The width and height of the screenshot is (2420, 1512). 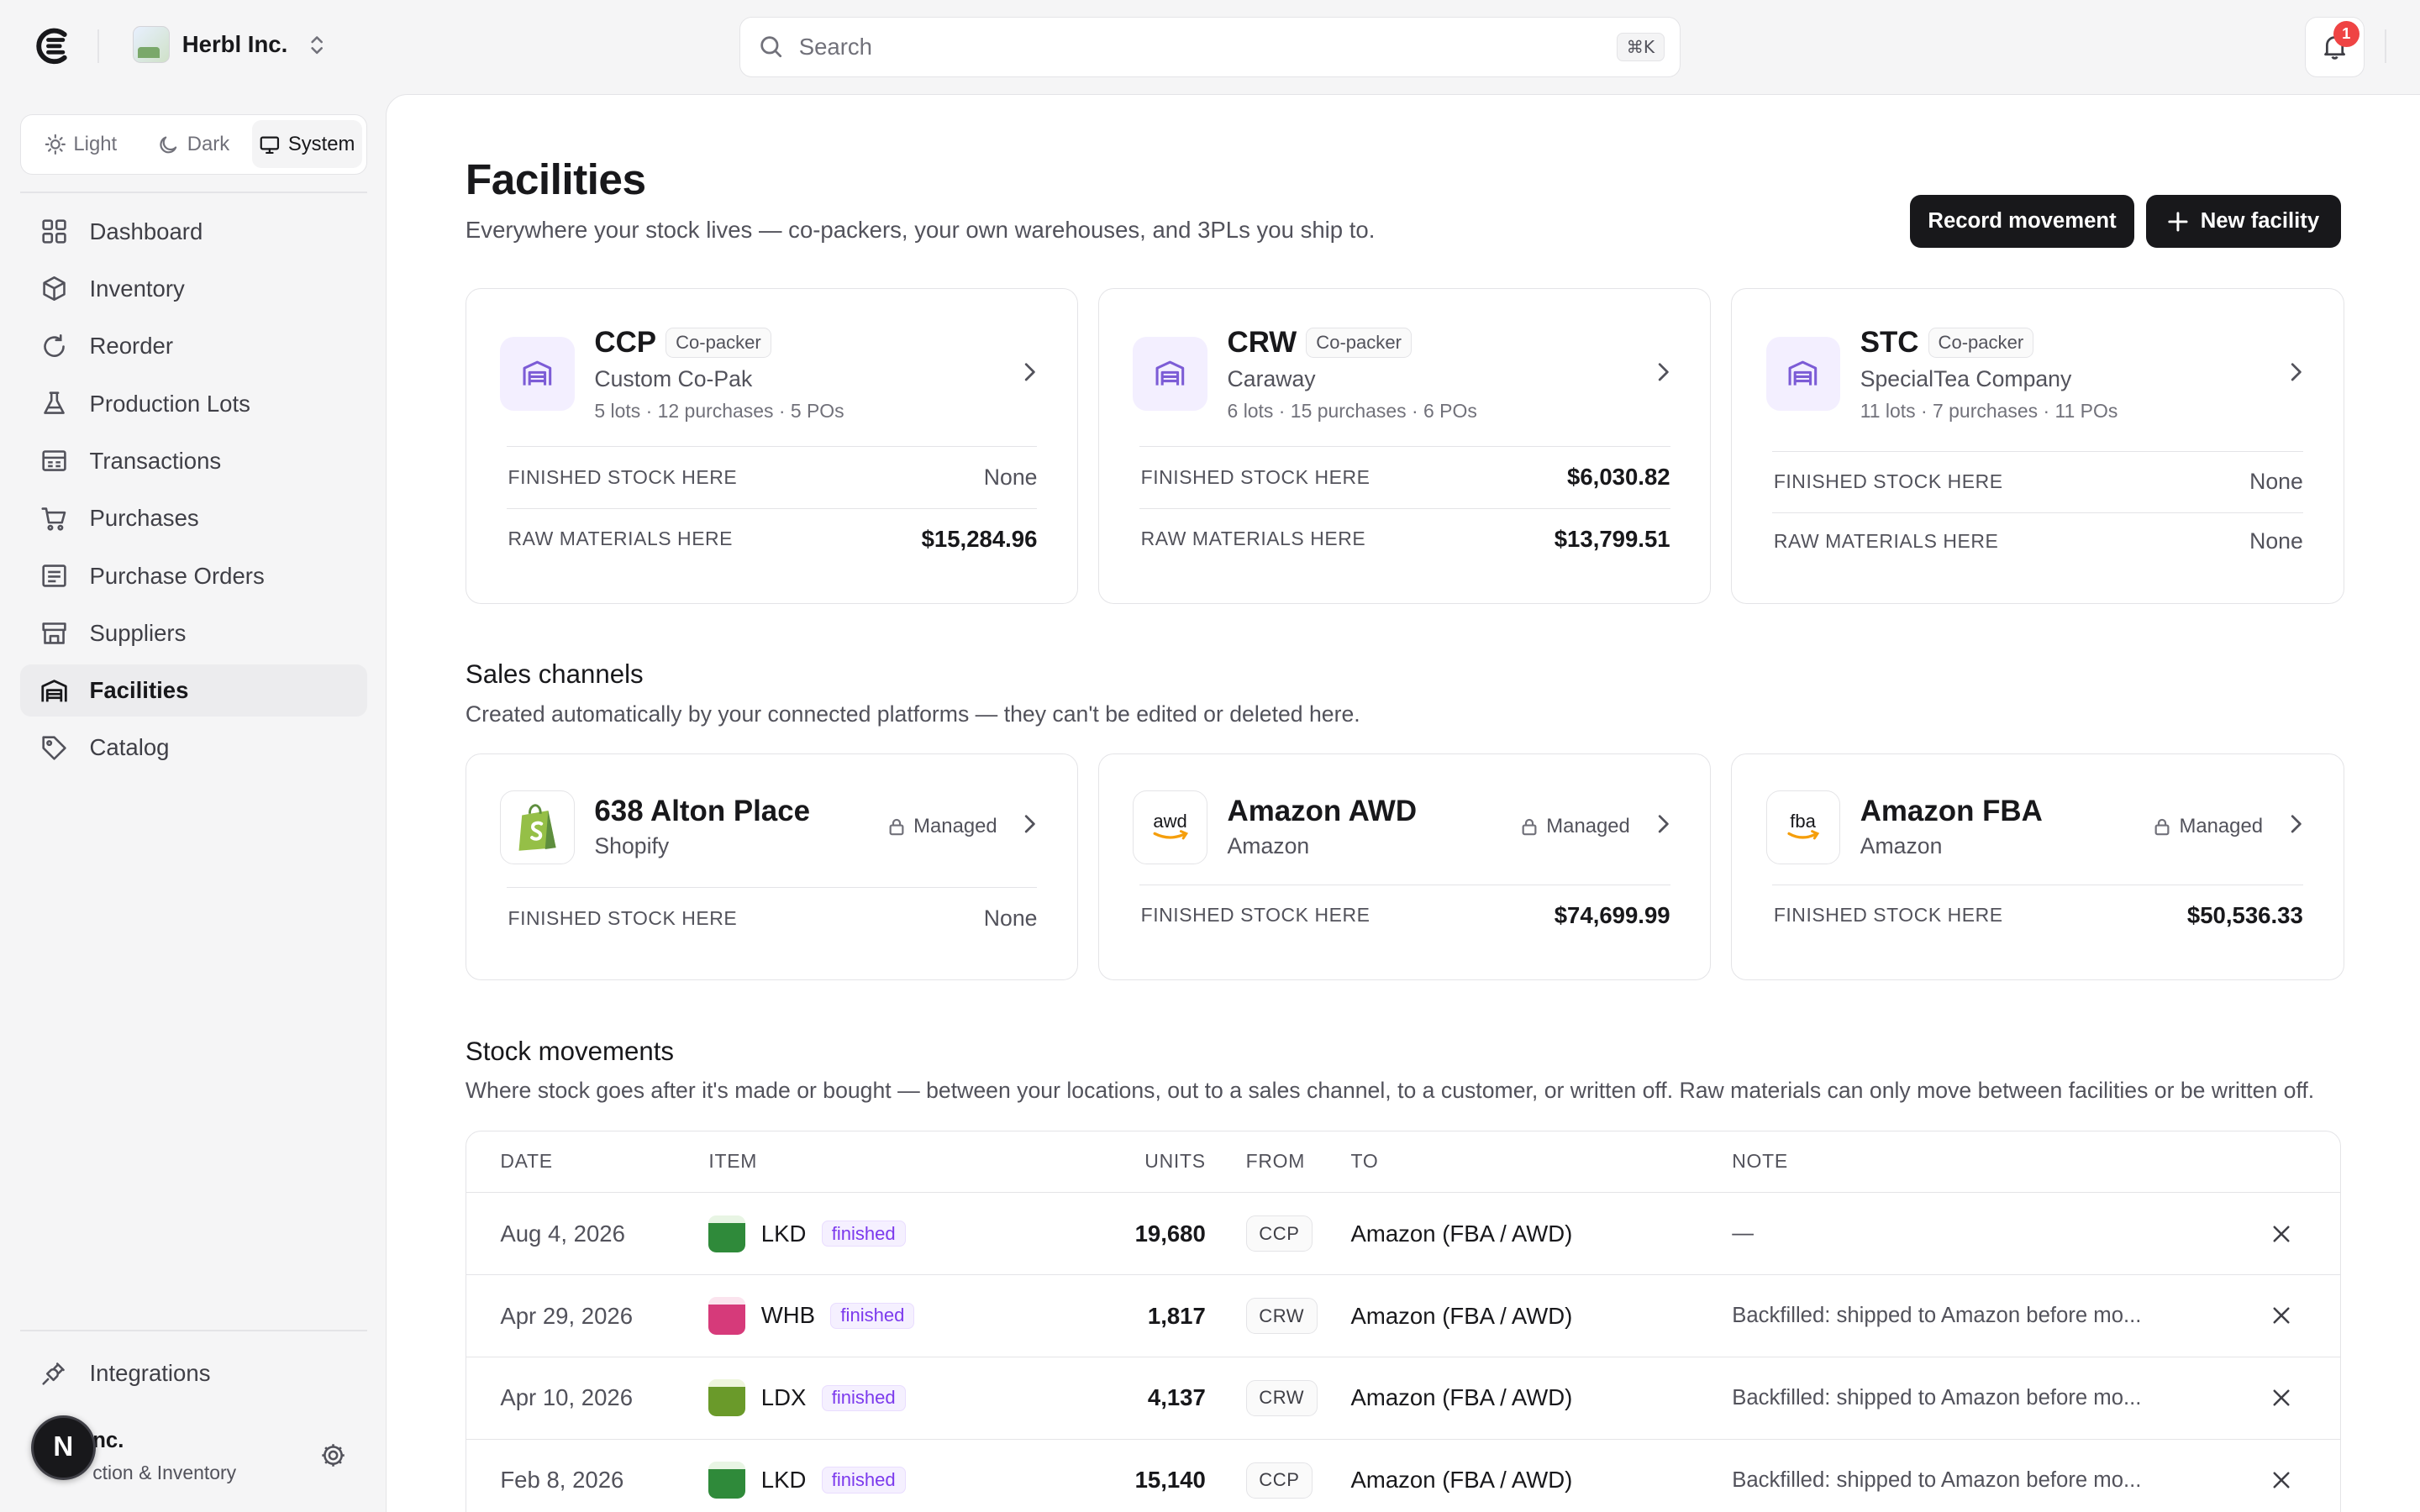 What do you see at coordinates (1575, 826) in the screenshot?
I see `managed-badge: Managed` at bounding box center [1575, 826].